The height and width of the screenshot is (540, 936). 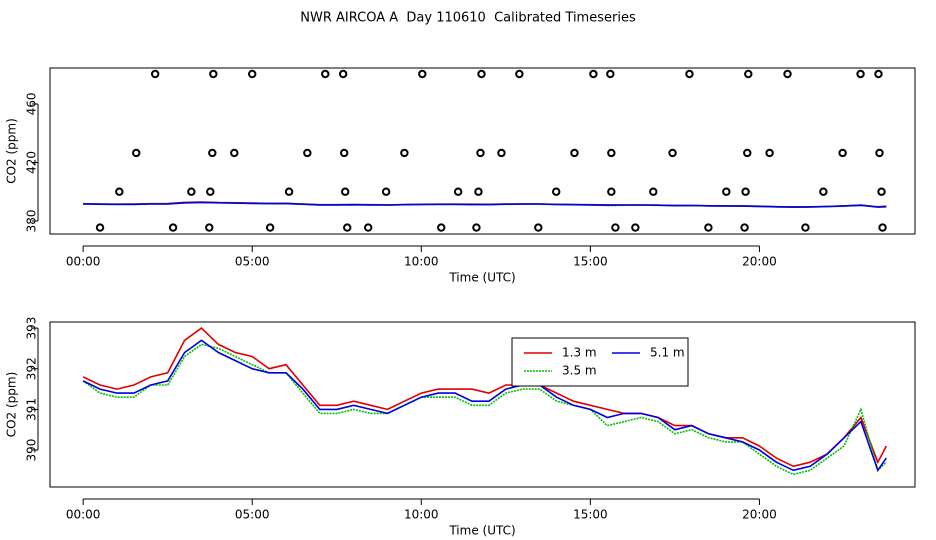 I want to click on legend-label: 1.3 m, so click(x=579, y=353).